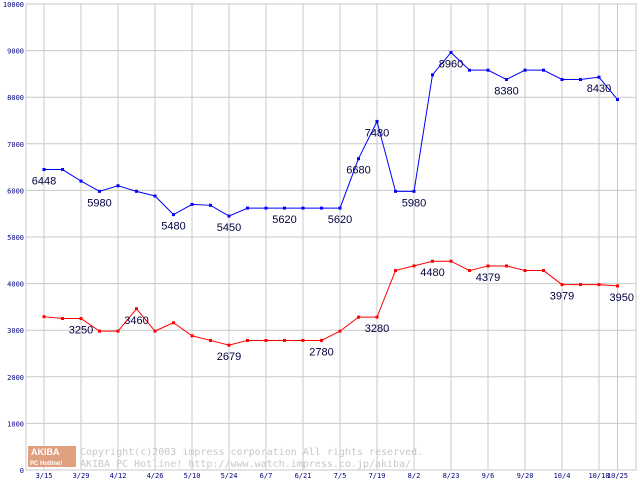  Describe the element at coordinates (136, 321) in the screenshot. I see `data-label: 3460` at that location.